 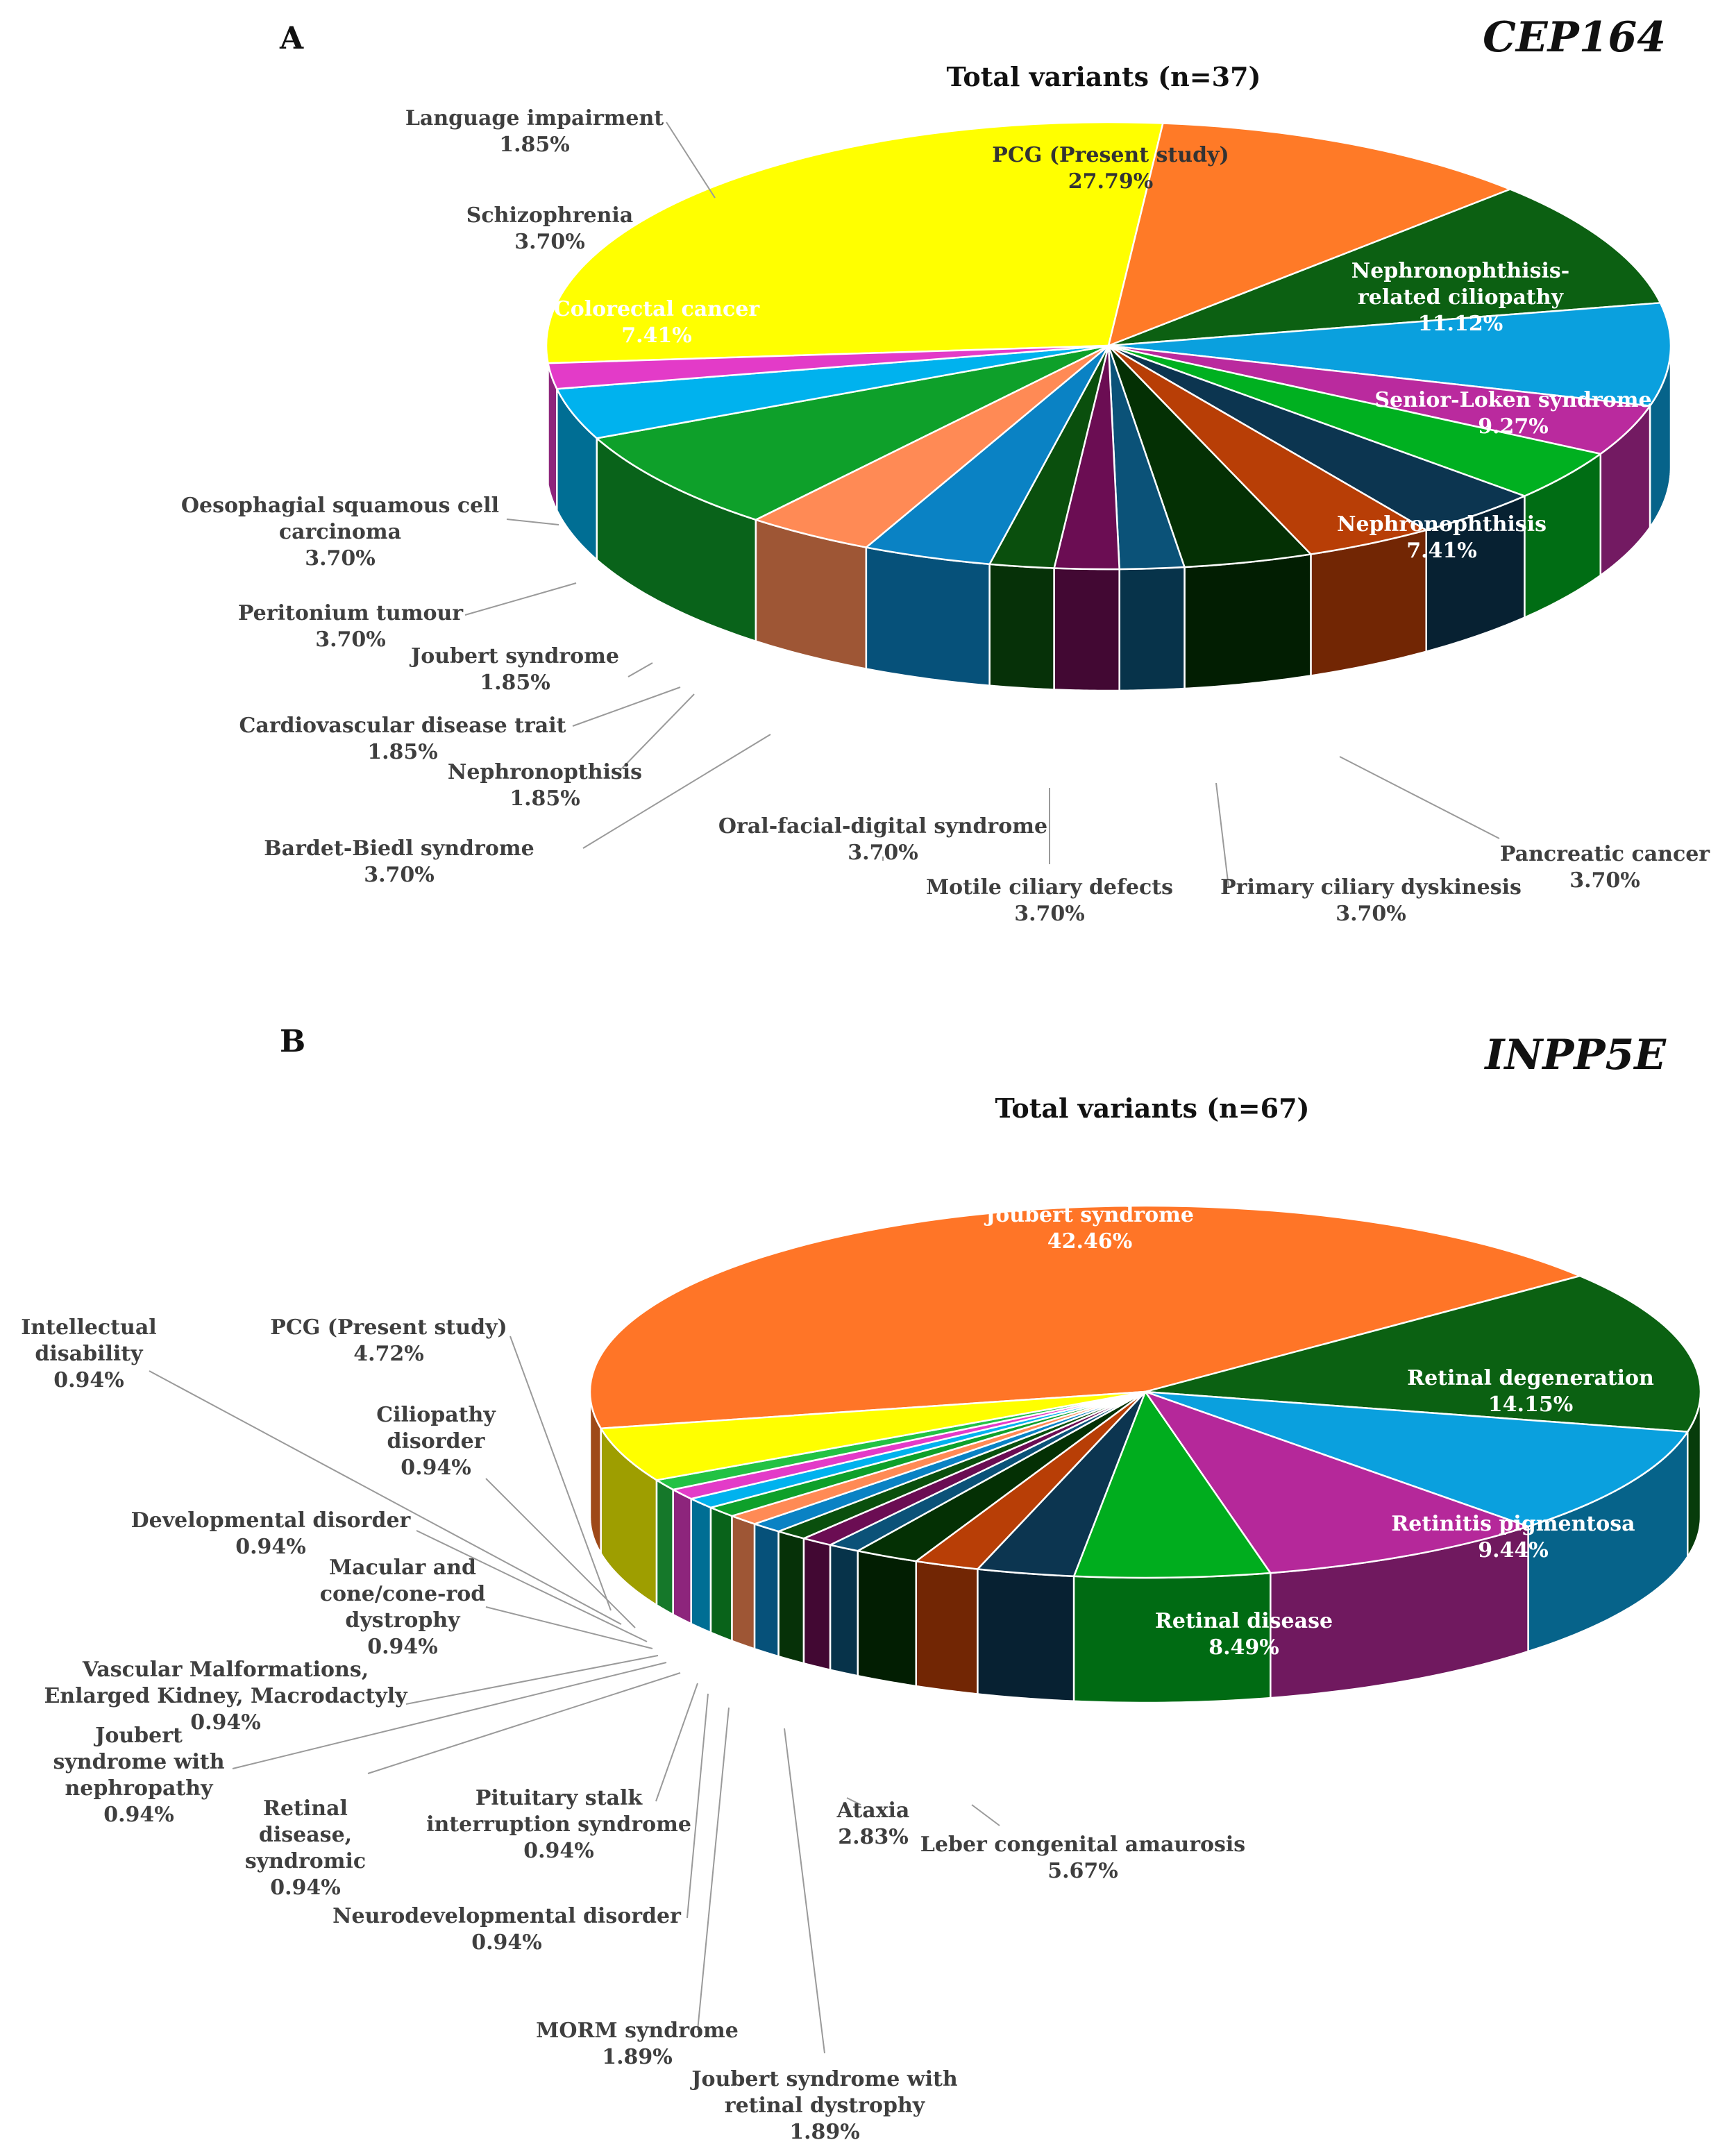 What do you see at coordinates (853, 433) in the screenshot?
I see `pie-slice-colorectal-cancer` at bounding box center [853, 433].